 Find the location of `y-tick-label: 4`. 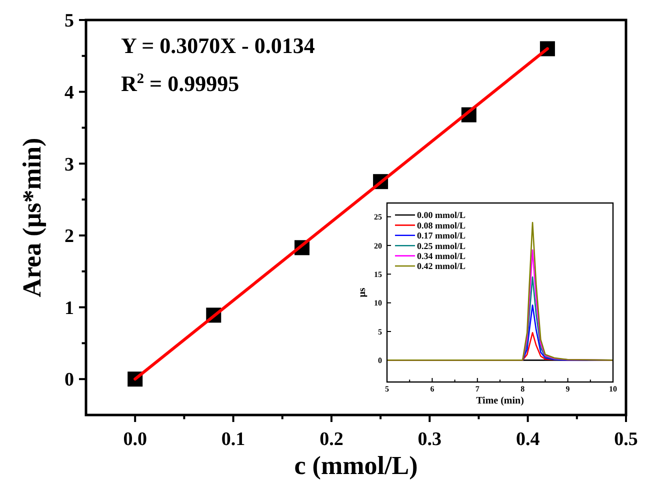

y-tick-label: 4 is located at coordinates (69, 93).